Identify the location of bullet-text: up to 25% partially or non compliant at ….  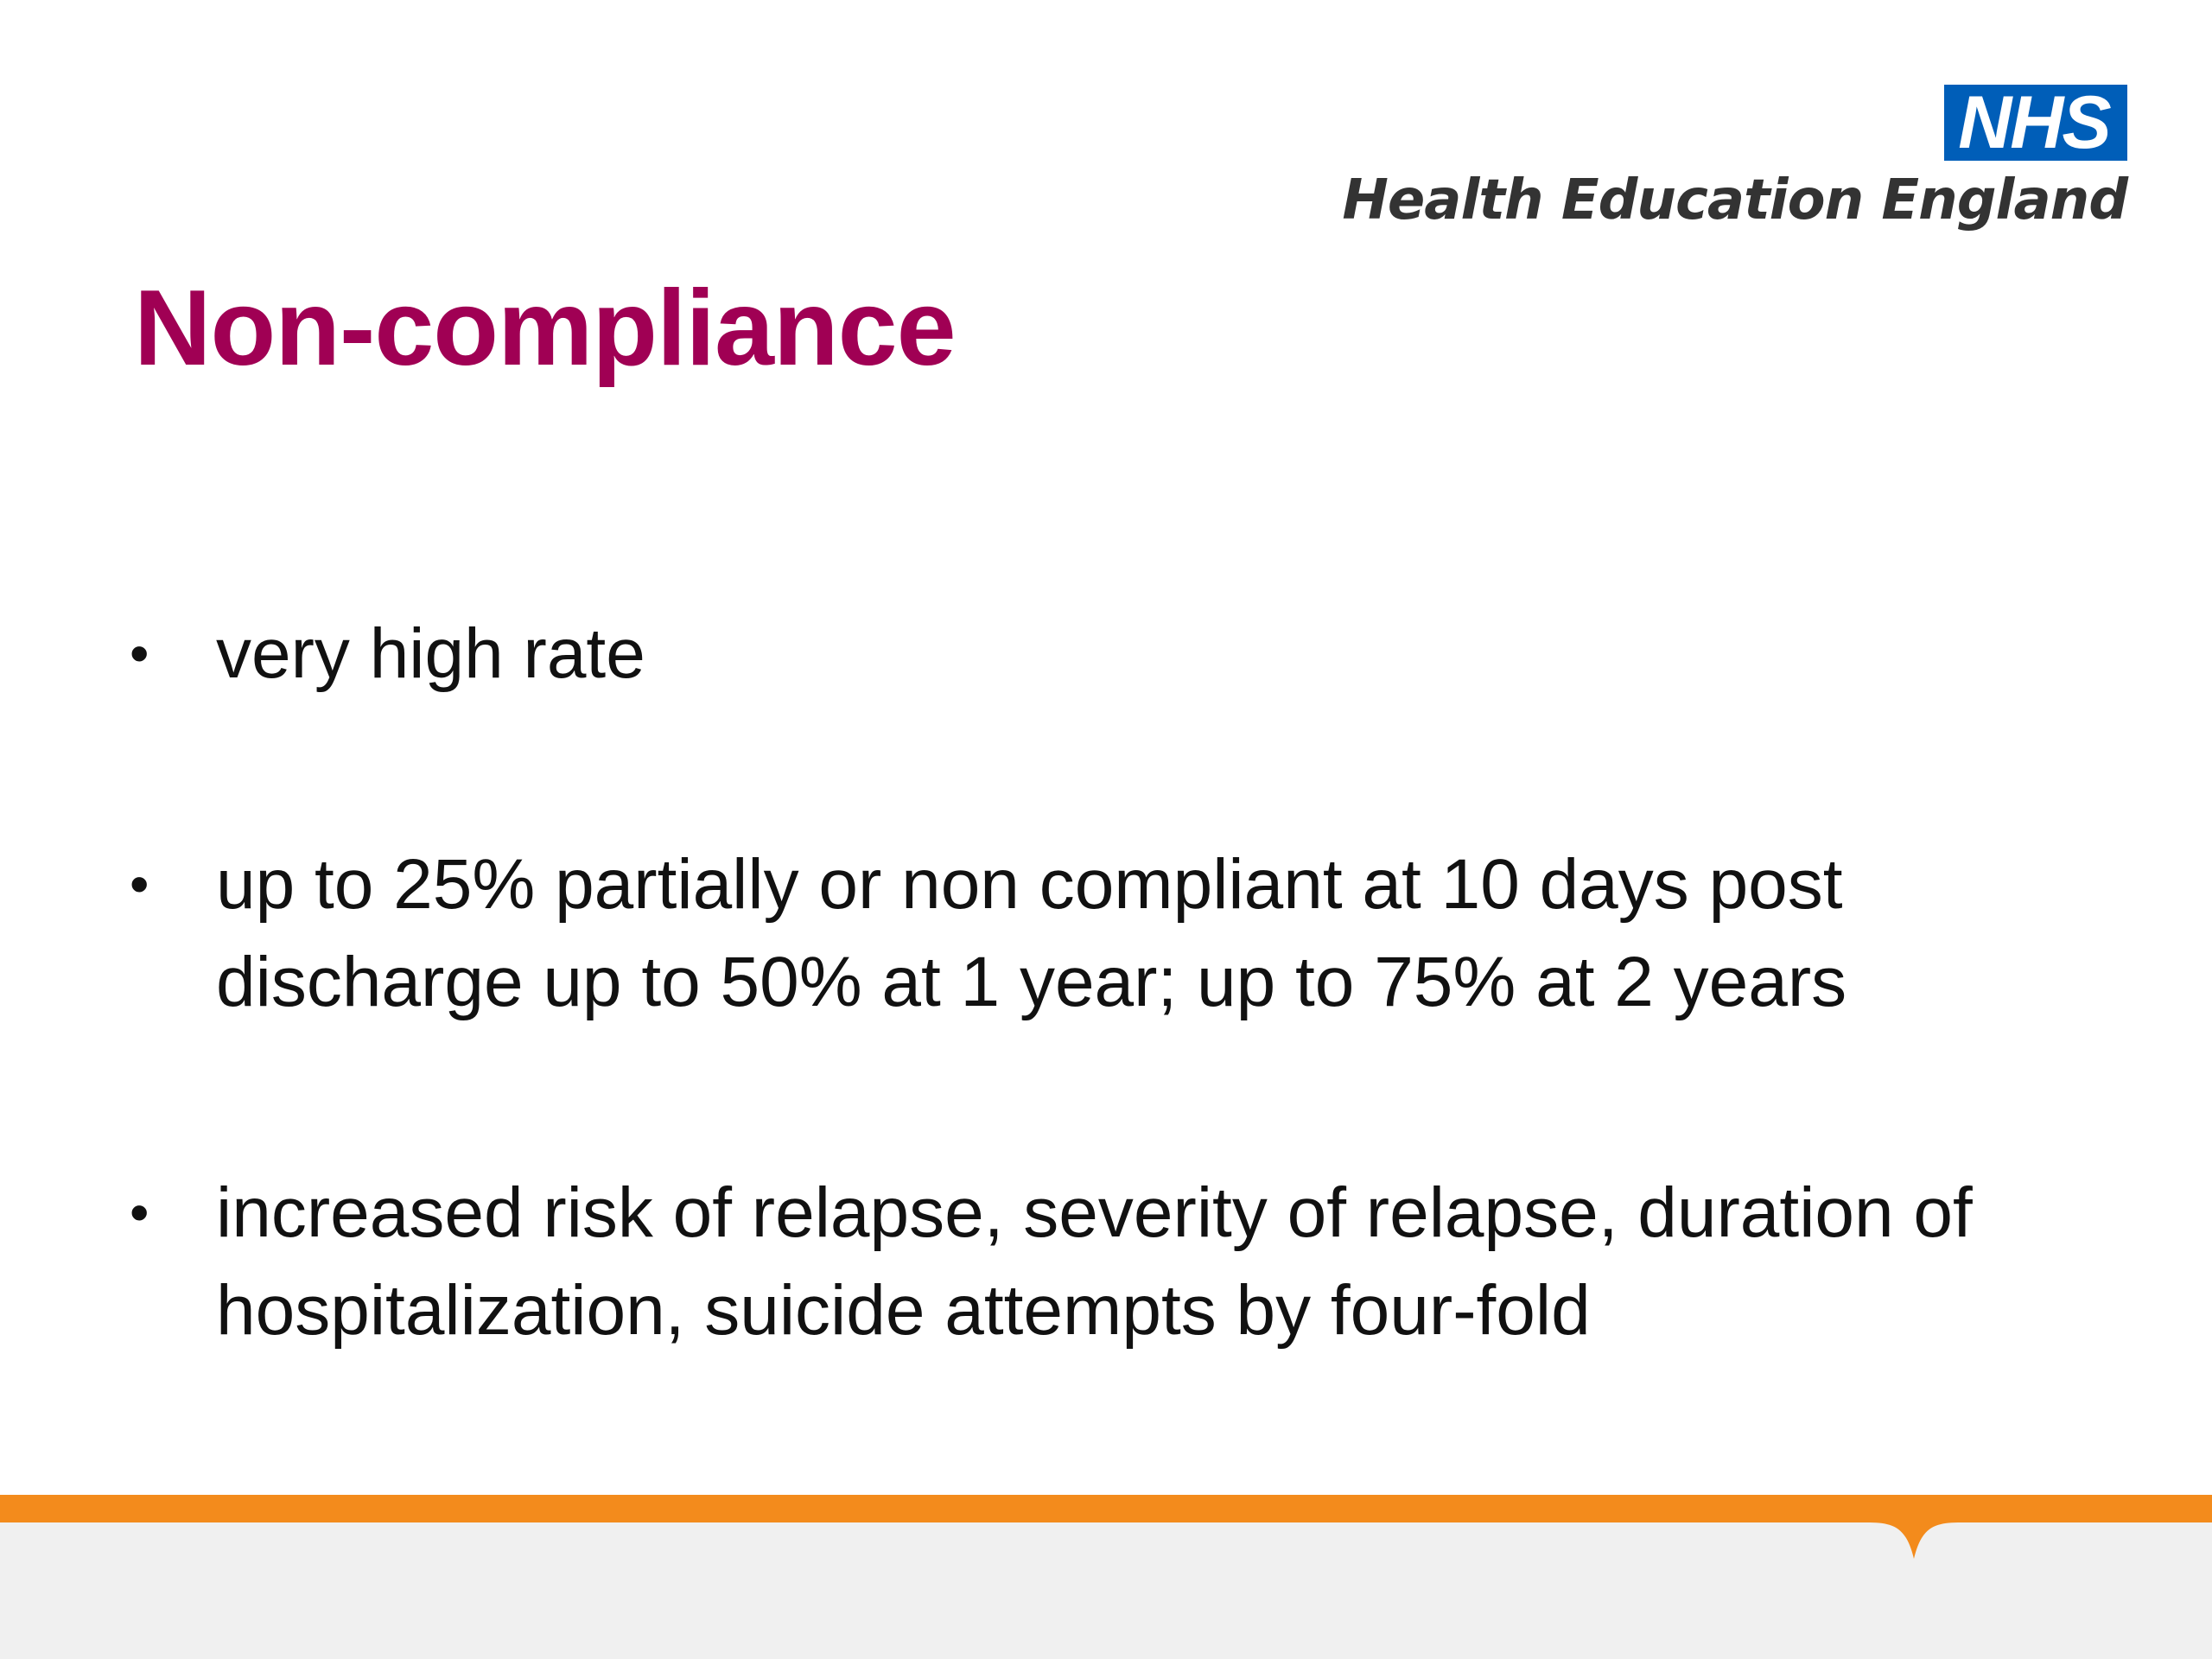
(1031, 933).